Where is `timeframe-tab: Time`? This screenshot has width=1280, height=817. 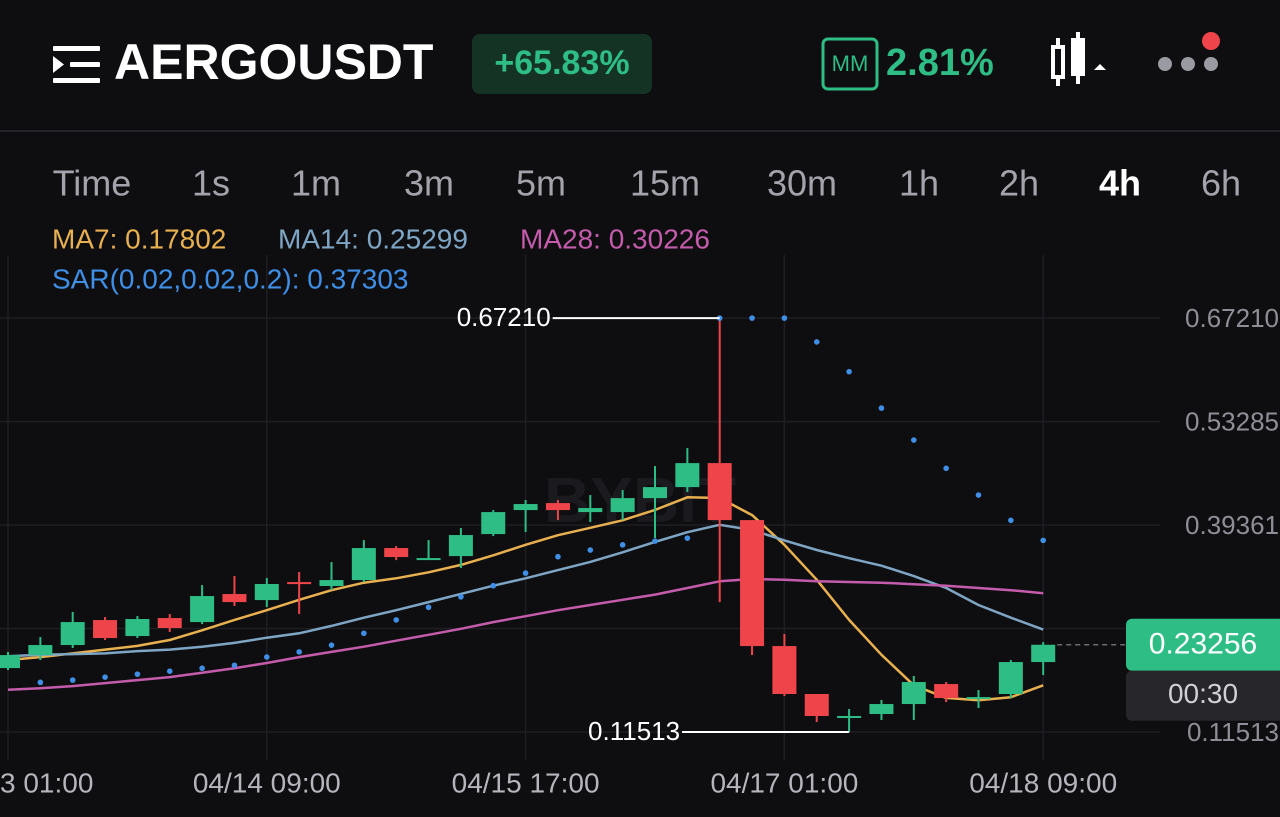 timeframe-tab: Time is located at coordinates (92, 183).